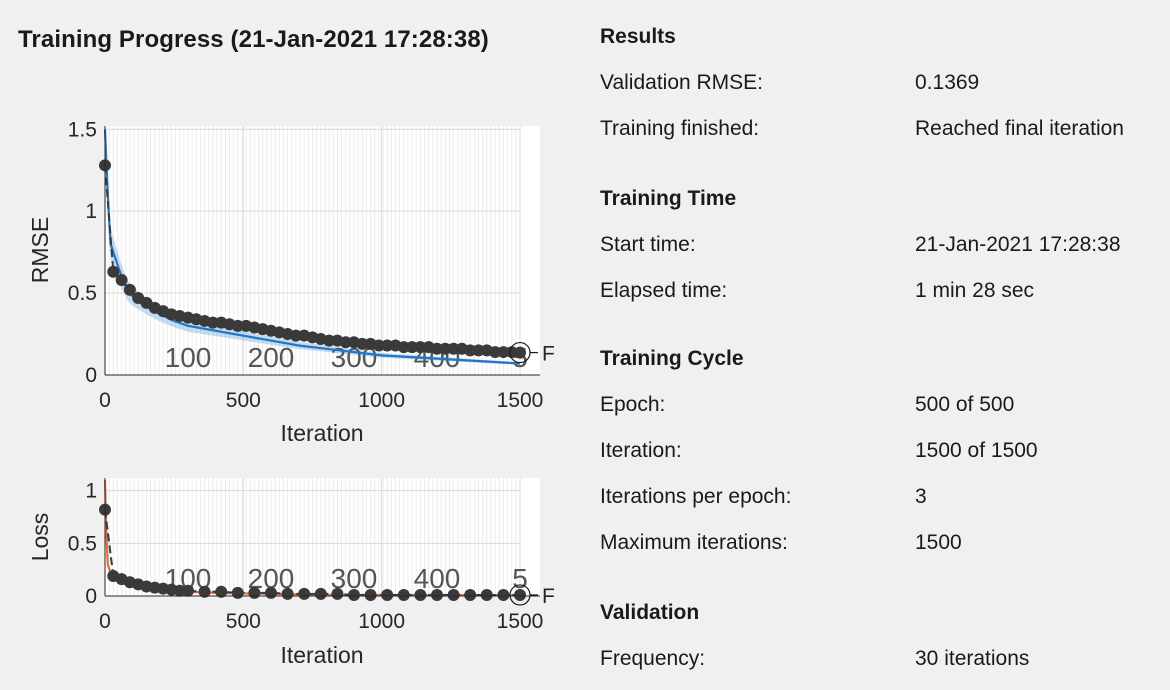 This screenshot has height=690, width=1170. Describe the element at coordinates (322, 537) in the screenshot. I see `loss-plot-area` at that location.